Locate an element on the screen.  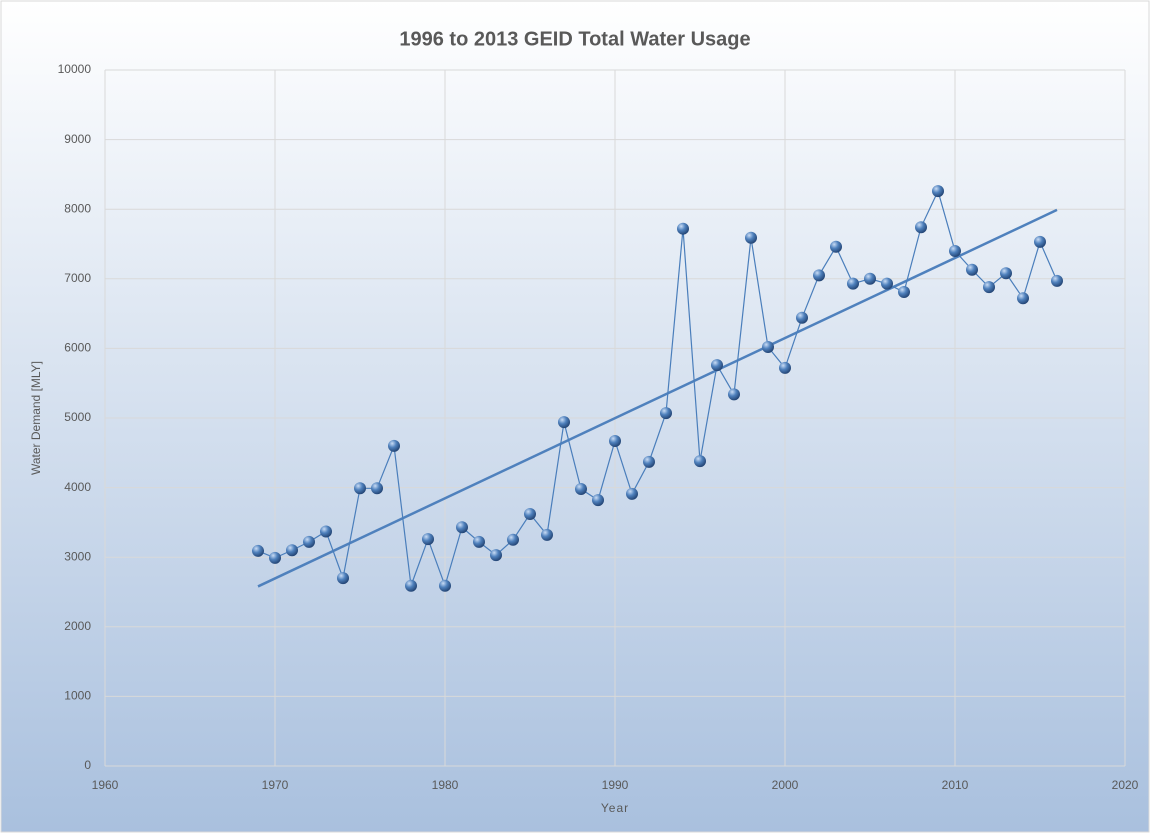
y-tick-label: 5000 is located at coordinates (77, 417).